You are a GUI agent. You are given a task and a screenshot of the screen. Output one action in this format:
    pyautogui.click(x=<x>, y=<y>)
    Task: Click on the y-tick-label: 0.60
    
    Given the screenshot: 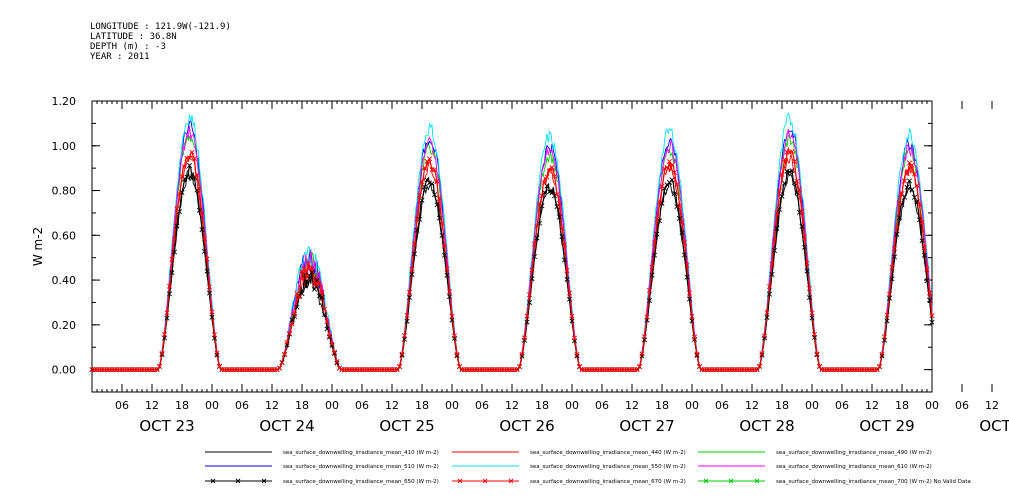 What is the action you would take?
    pyautogui.click(x=64, y=235)
    